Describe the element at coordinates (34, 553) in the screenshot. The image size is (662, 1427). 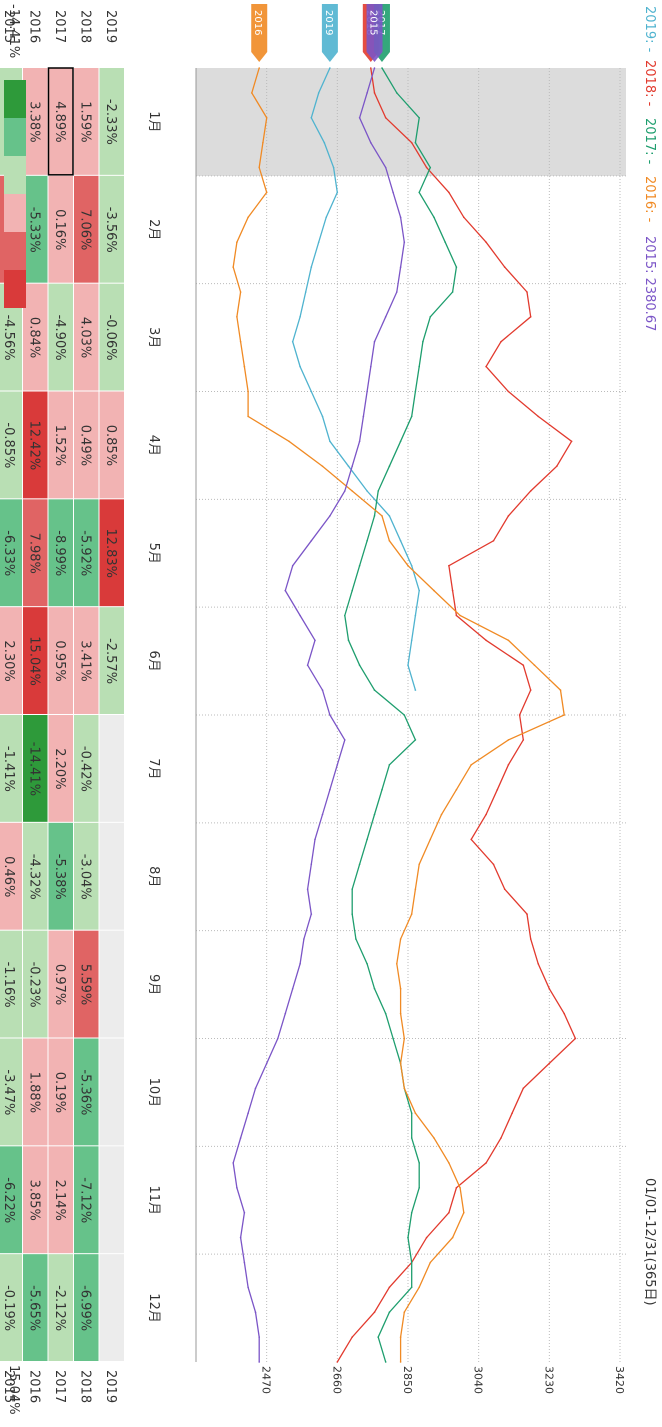
I see `table-cell-value: 7.98%` at that location.